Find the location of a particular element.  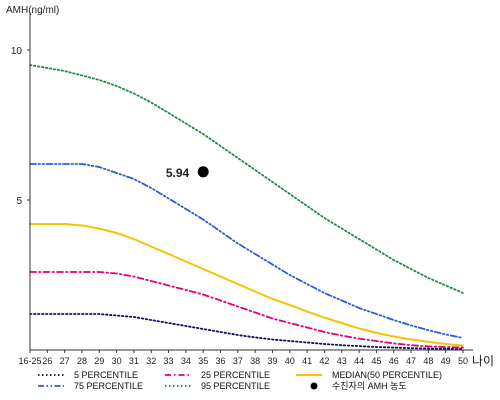

x-tick-label: 35 is located at coordinates (203, 361).